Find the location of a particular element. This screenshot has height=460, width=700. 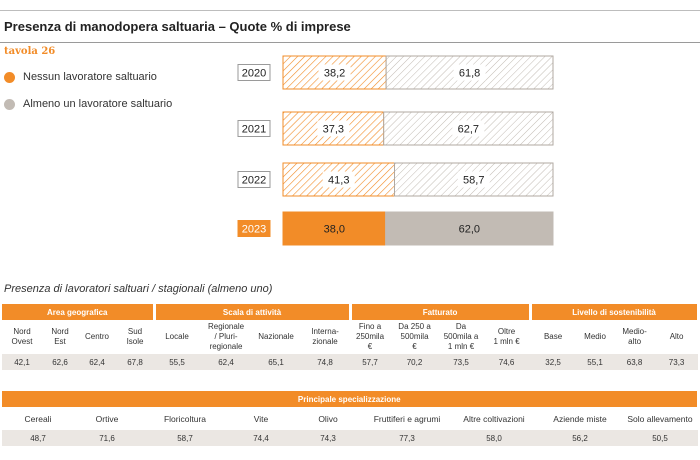

cell-value: 58,7 is located at coordinates (185, 438).